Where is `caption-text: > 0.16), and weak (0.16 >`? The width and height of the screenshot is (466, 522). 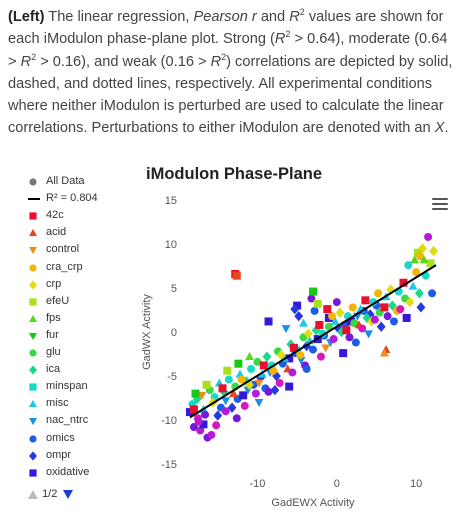
caption-text: > 0.16), and weak (0.16 > is located at coordinates (123, 61).